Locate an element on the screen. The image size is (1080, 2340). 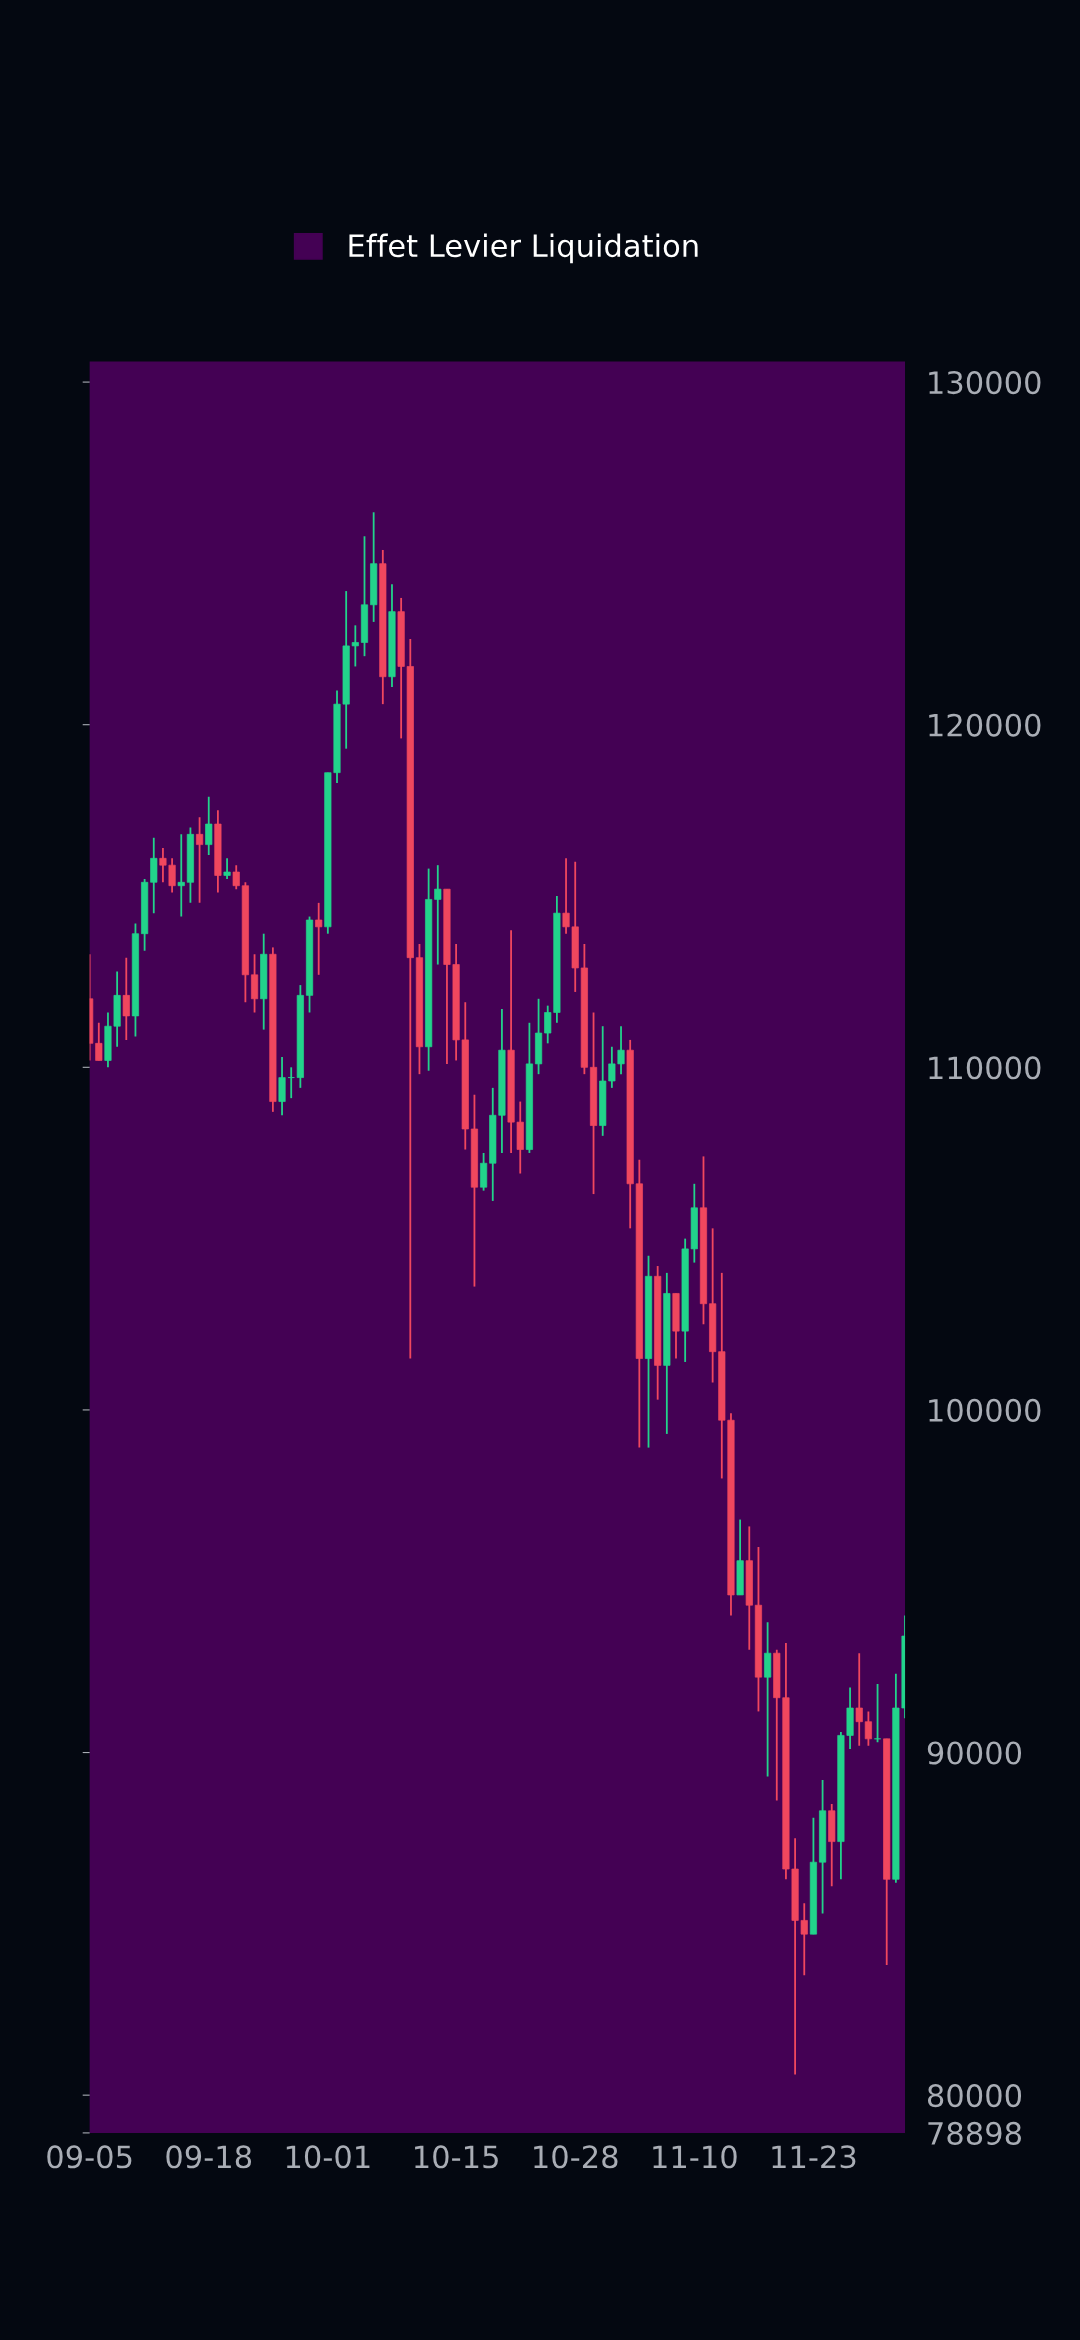
x-tick-label: 09-18 is located at coordinates (209, 2157).